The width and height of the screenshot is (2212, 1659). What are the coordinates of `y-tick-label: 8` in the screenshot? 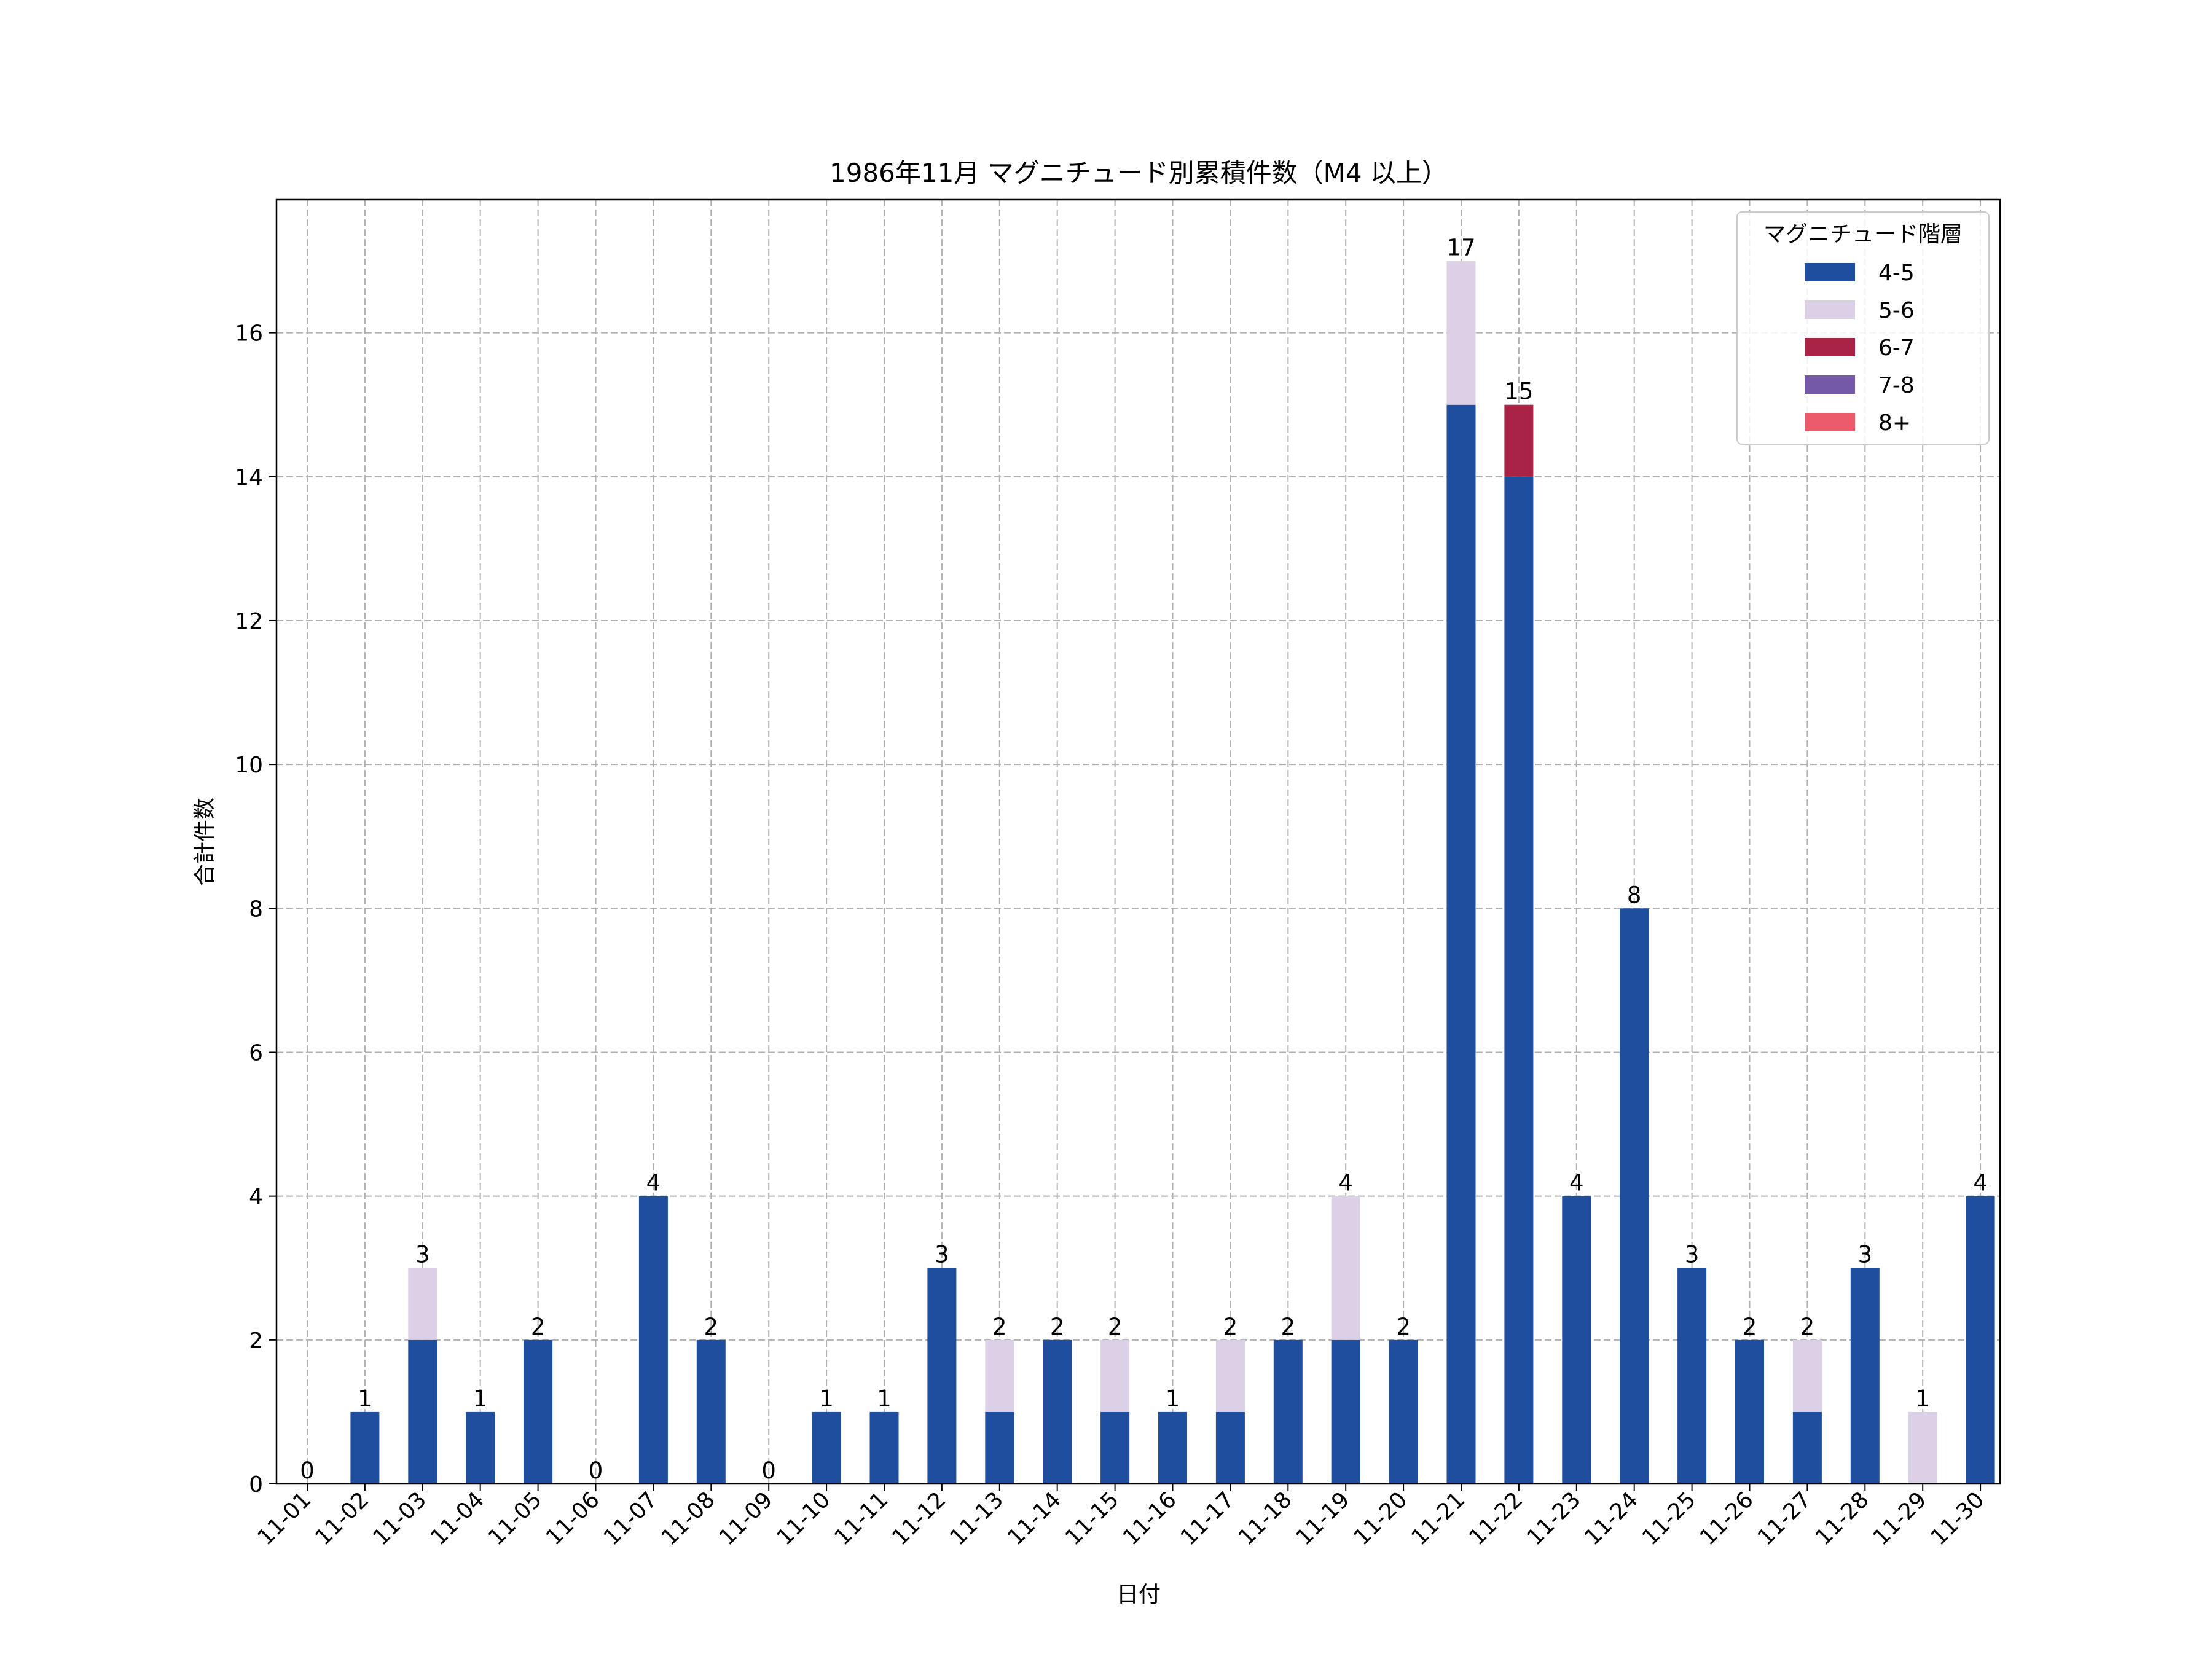 It's located at (256, 909).